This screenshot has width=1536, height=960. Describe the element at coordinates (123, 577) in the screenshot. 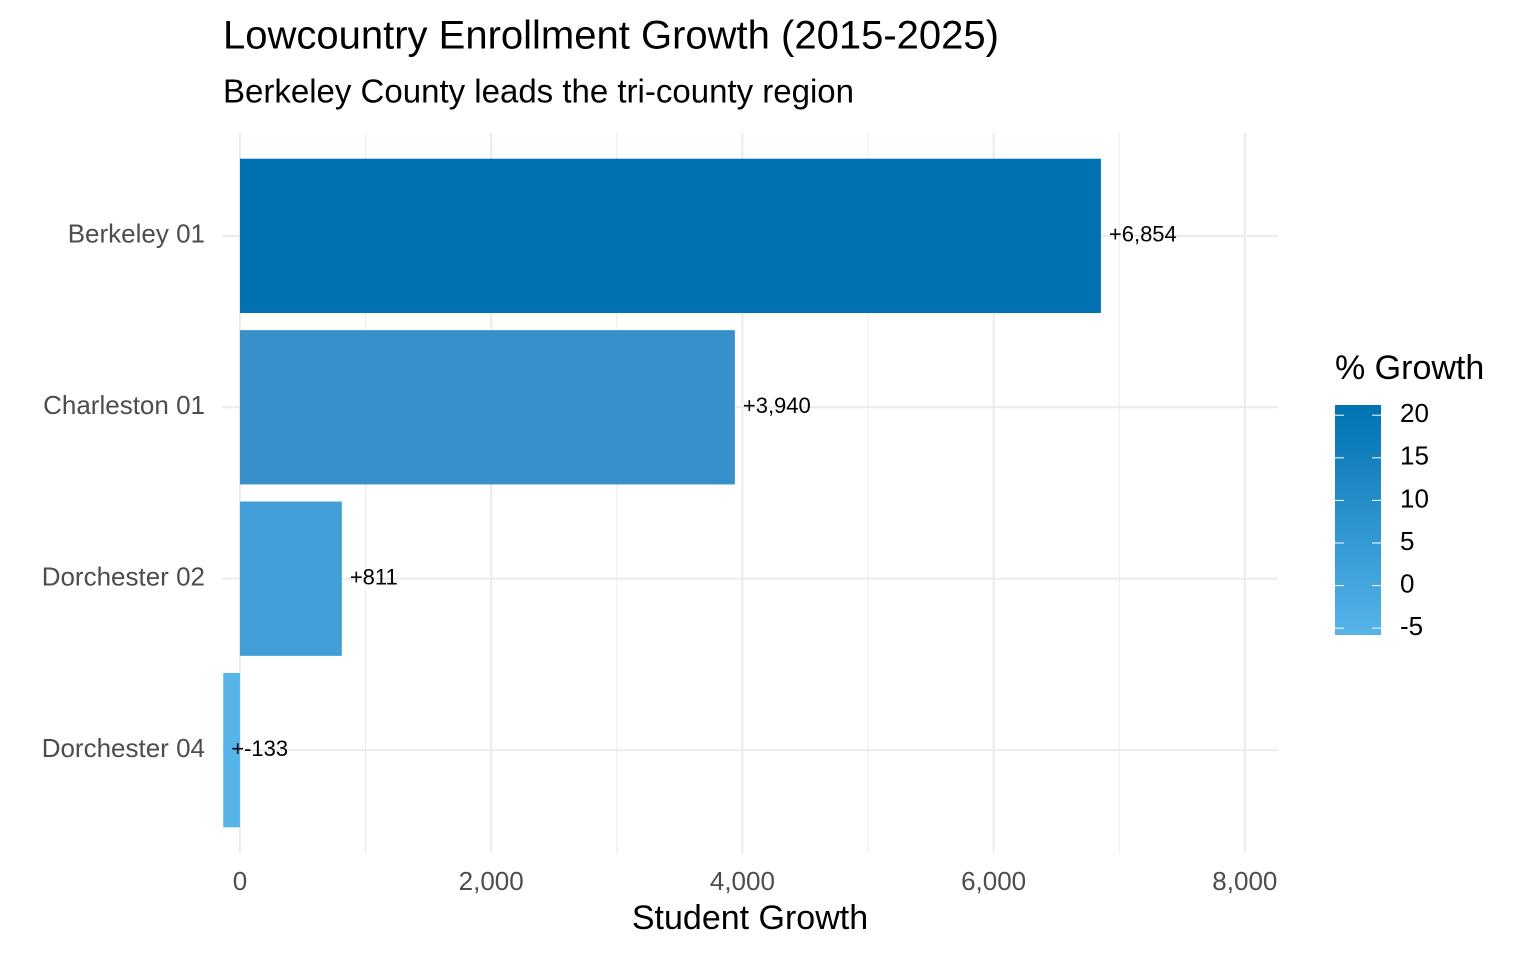

I see `y-tick-label: Dorchester 02` at that location.